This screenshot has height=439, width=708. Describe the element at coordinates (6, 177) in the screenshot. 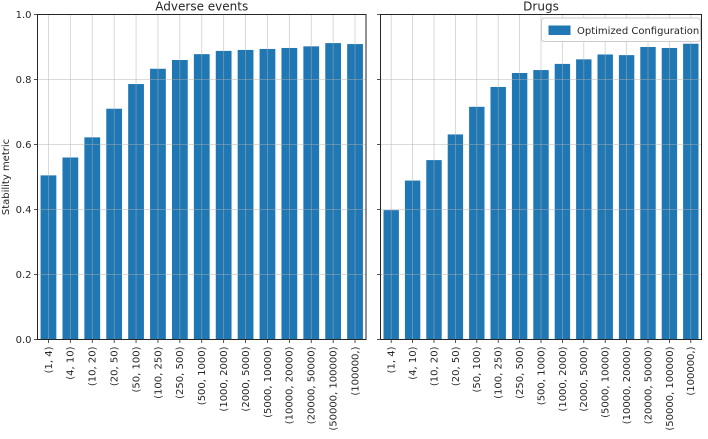

I see `y-axis-label: Stability metric` at that location.